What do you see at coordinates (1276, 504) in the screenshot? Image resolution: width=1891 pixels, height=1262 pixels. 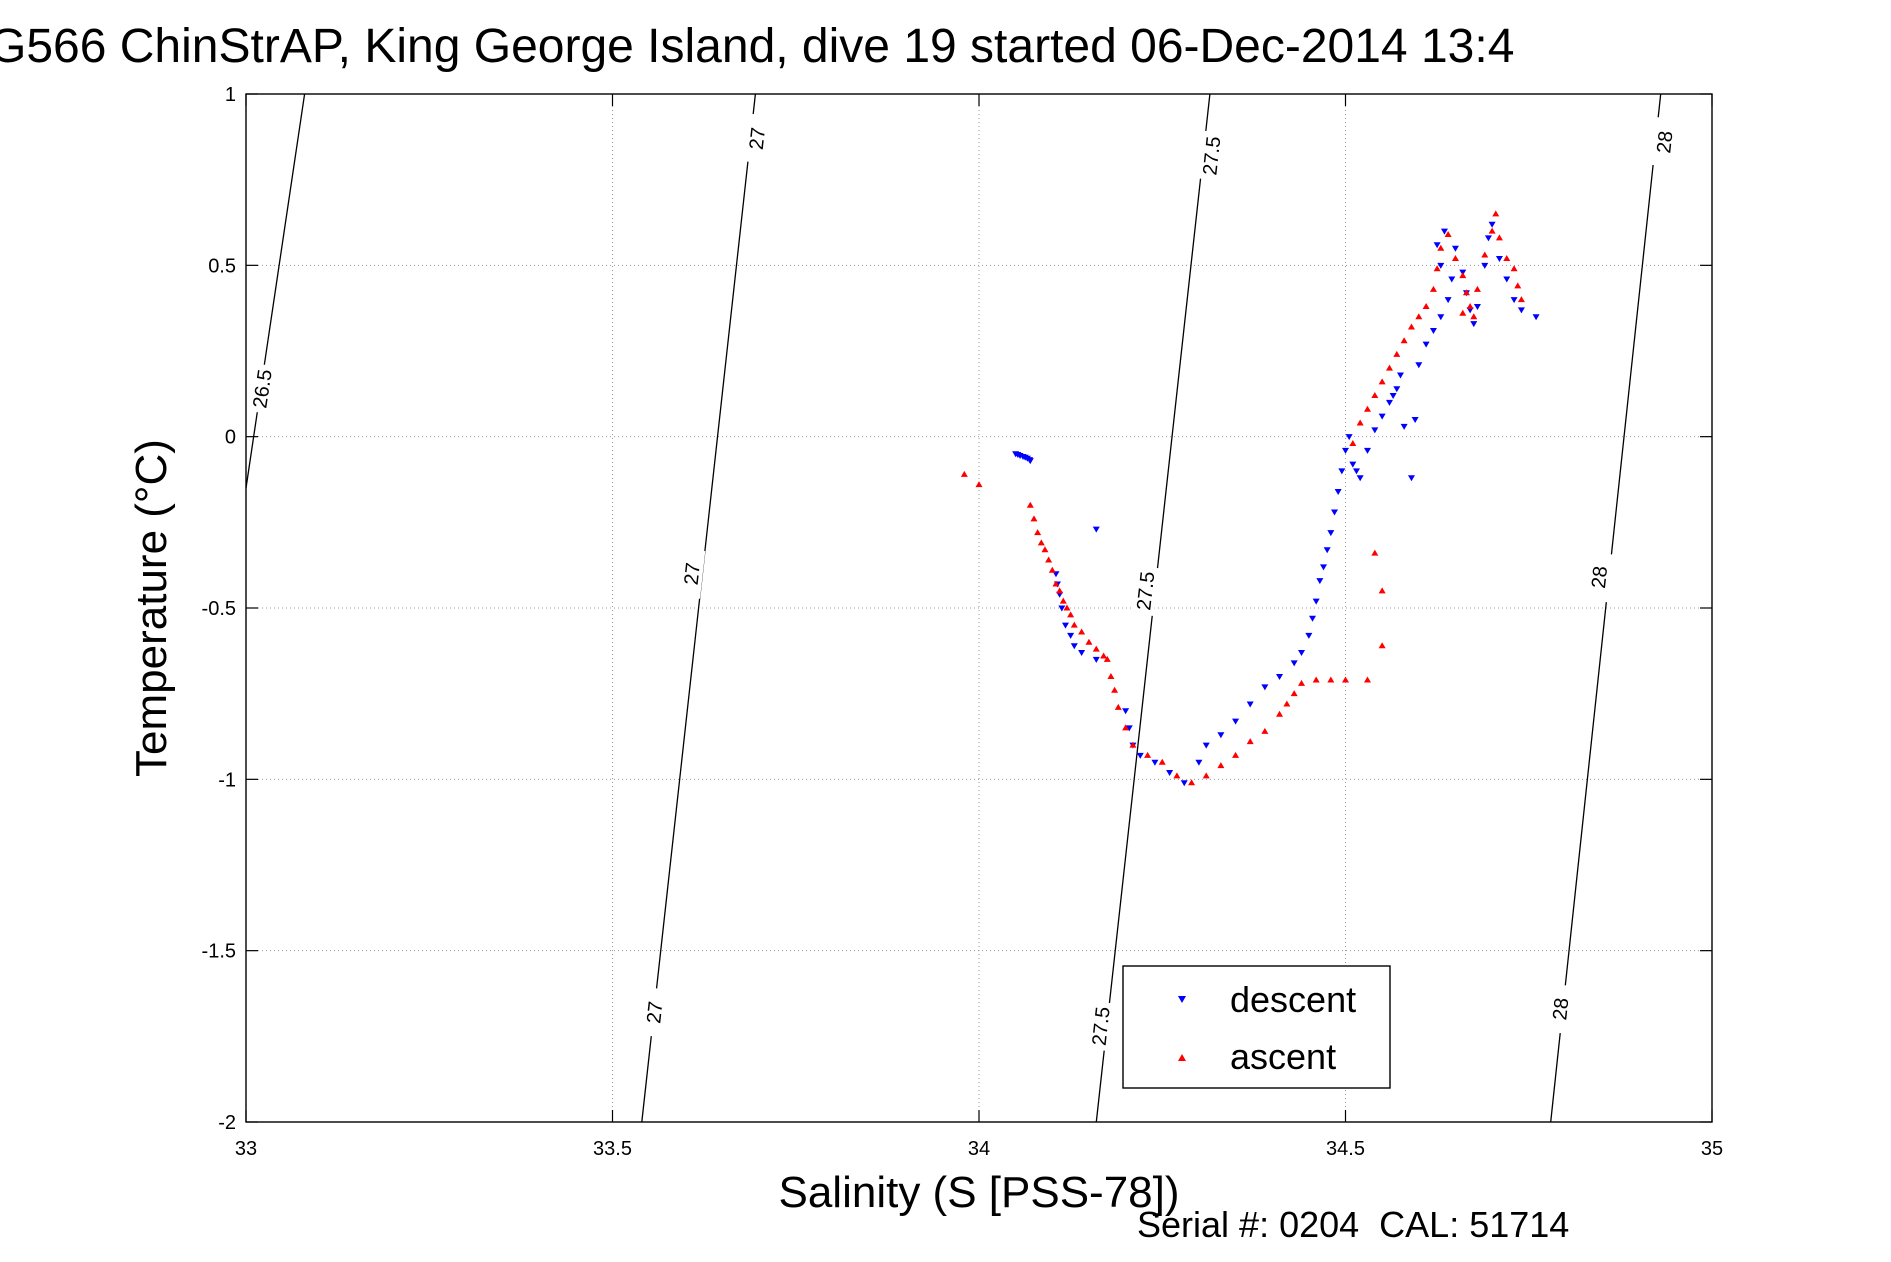 I see `descent-series` at bounding box center [1276, 504].